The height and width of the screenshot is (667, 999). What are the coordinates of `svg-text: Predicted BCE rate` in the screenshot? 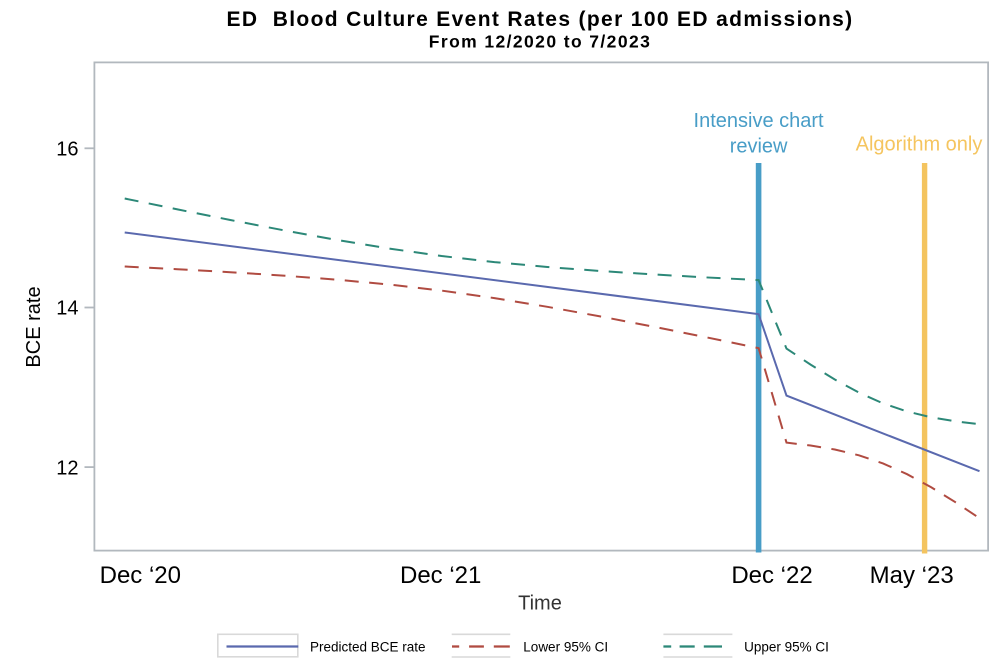 It's located at (368, 646).